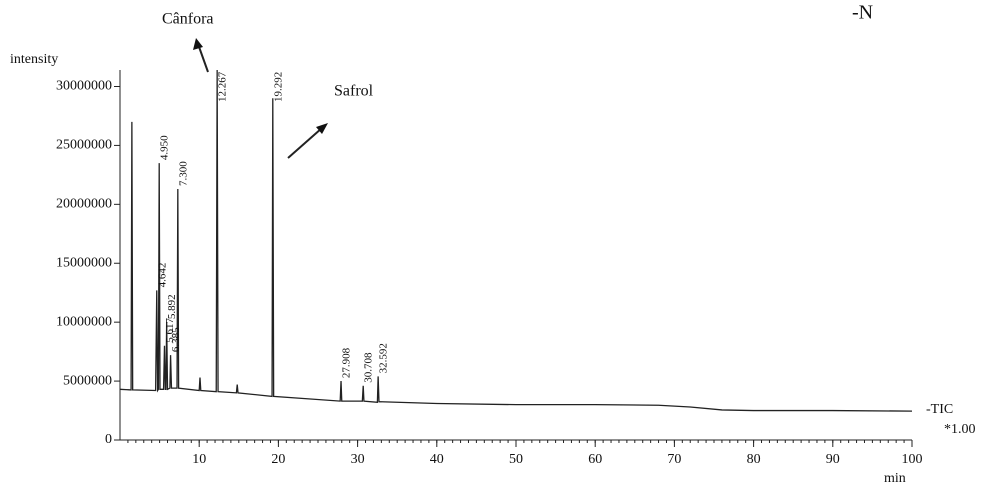  I want to click on peak-label: 6.385, so click(176, 339).